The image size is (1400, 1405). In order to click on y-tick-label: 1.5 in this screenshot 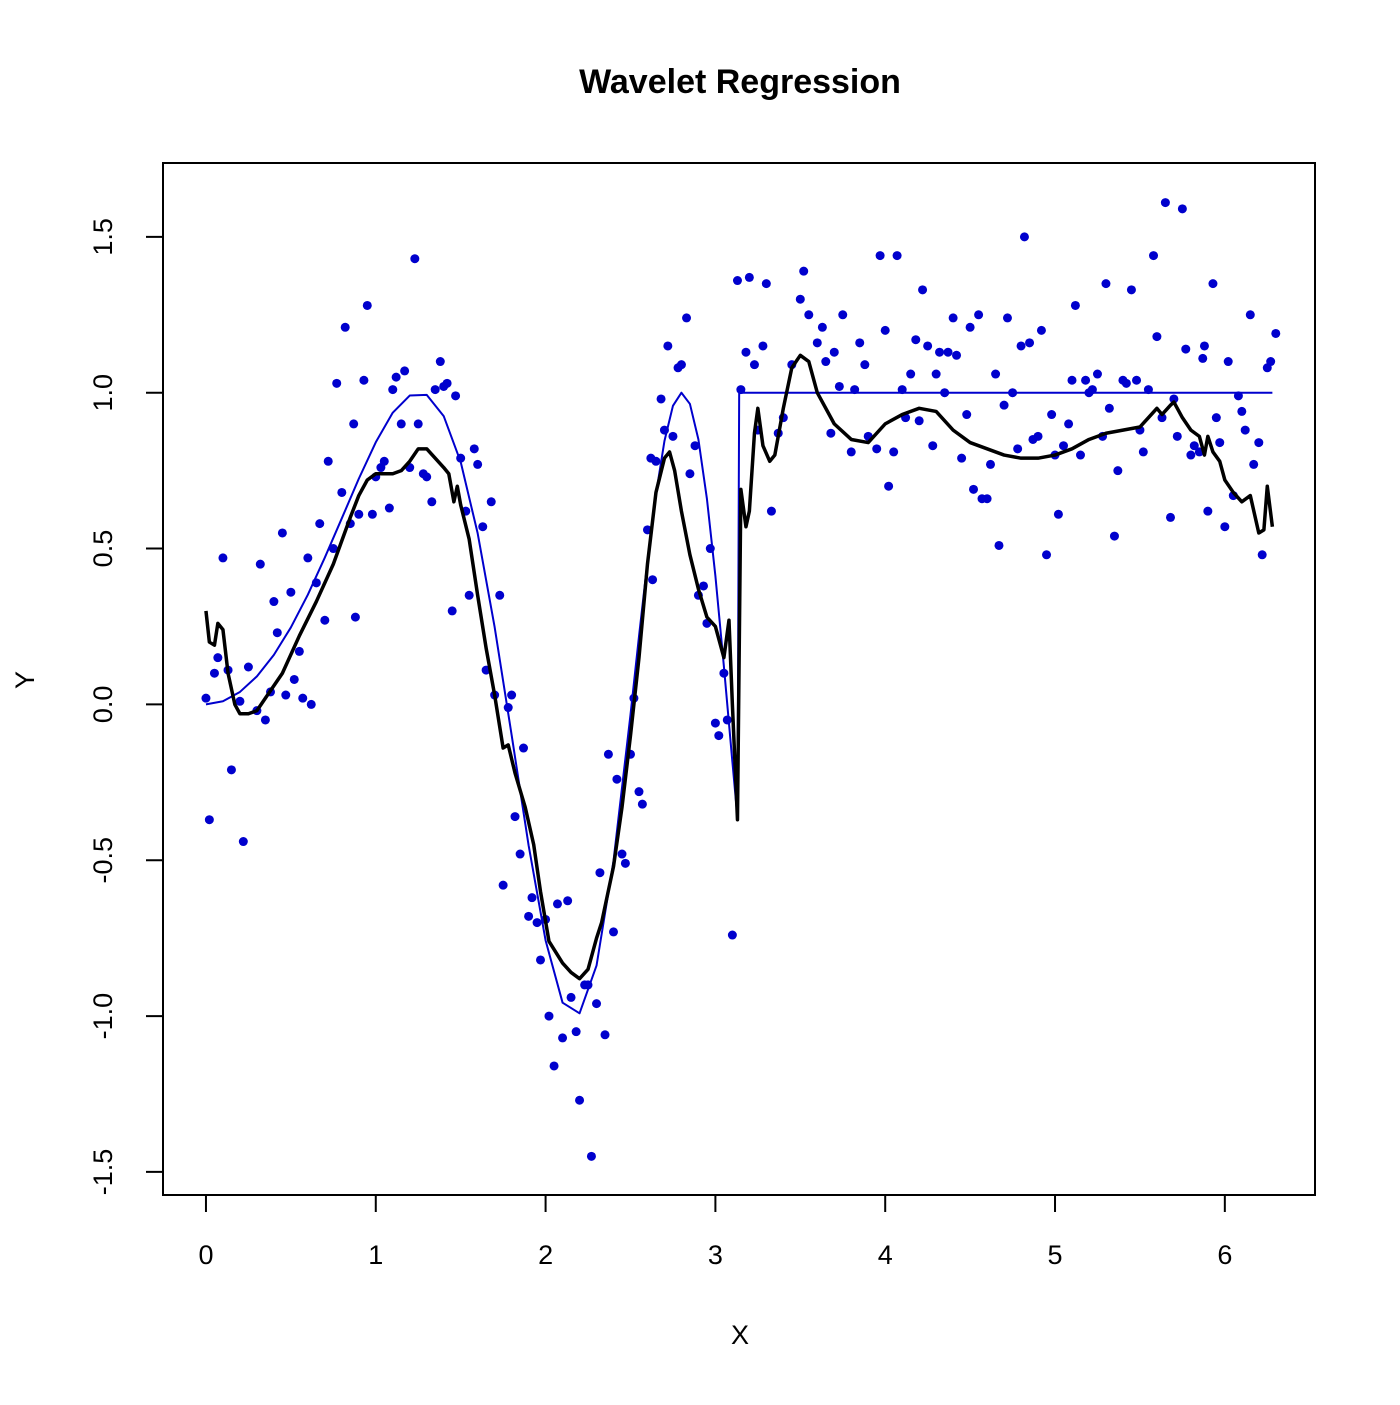, I will do `click(103, 237)`.